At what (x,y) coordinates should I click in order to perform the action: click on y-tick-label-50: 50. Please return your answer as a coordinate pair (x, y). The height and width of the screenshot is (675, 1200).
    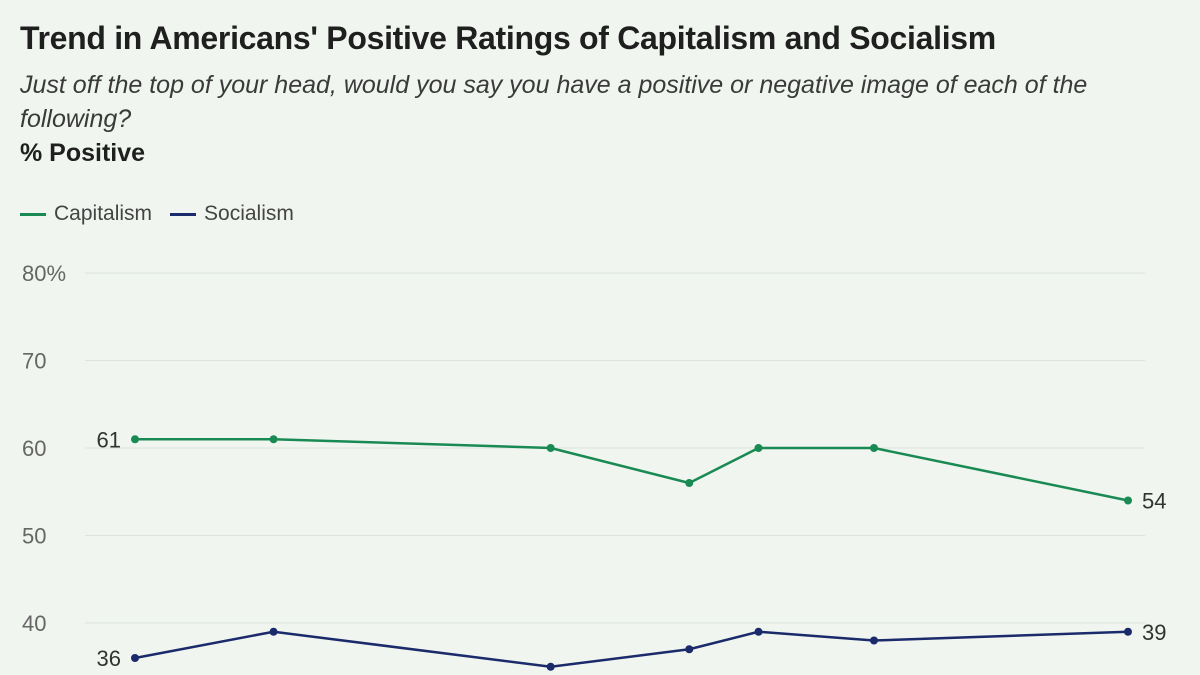
    Looking at the image, I should click on (34, 536).